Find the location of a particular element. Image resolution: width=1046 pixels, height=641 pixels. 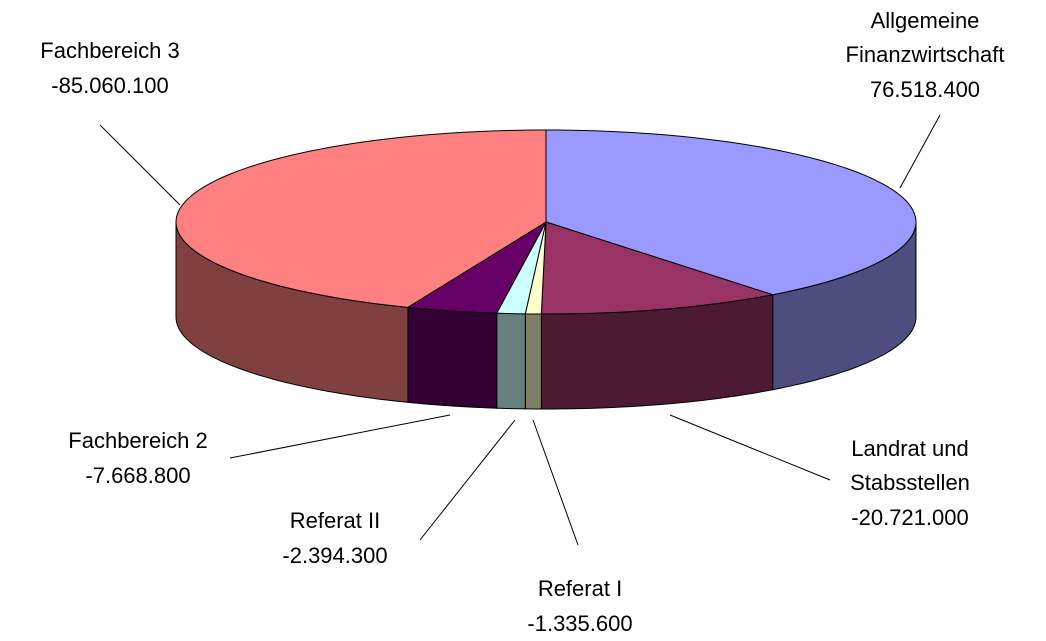

value-label: -85.060.100 is located at coordinates (109, 85).